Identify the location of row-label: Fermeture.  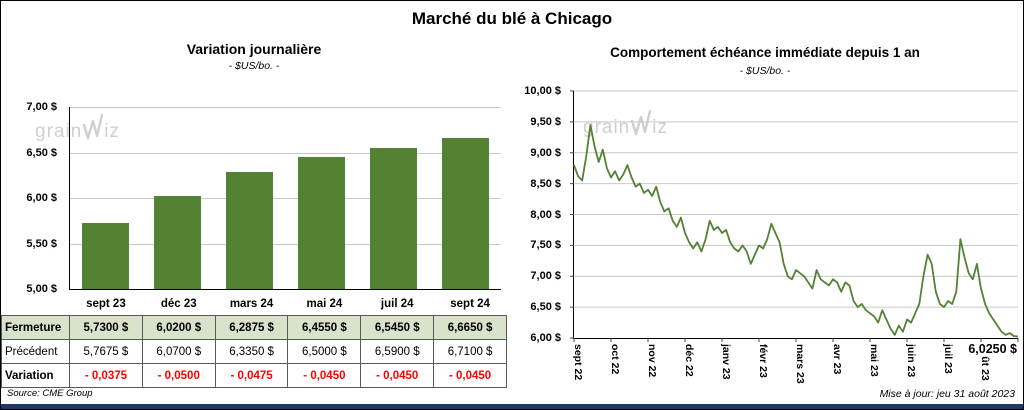
(35, 327).